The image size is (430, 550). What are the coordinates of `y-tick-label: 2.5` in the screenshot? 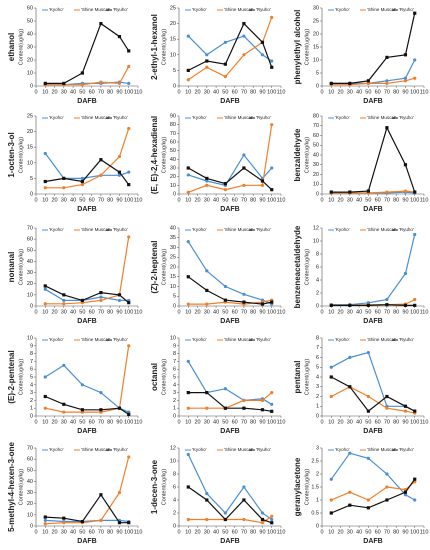 It's located at (315, 461).